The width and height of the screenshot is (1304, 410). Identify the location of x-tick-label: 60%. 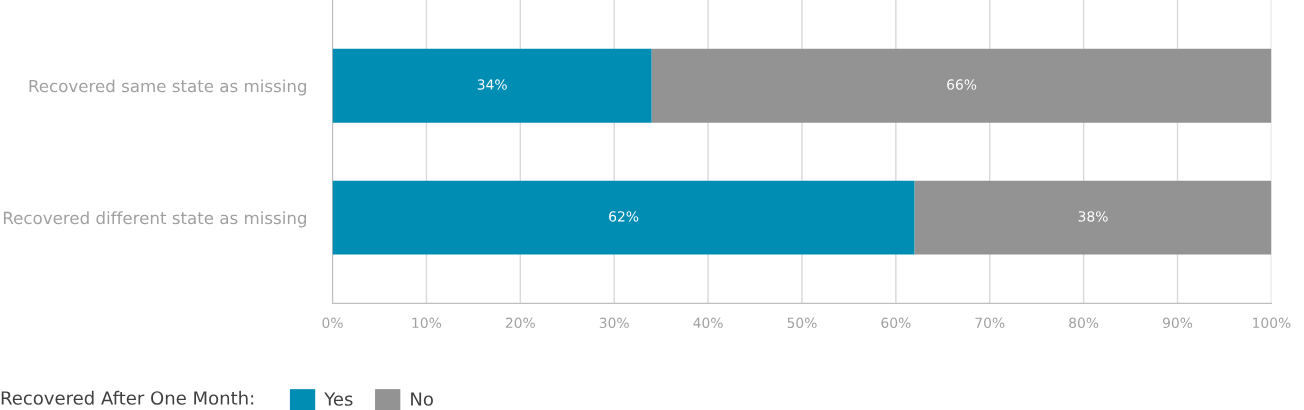
(896, 323).